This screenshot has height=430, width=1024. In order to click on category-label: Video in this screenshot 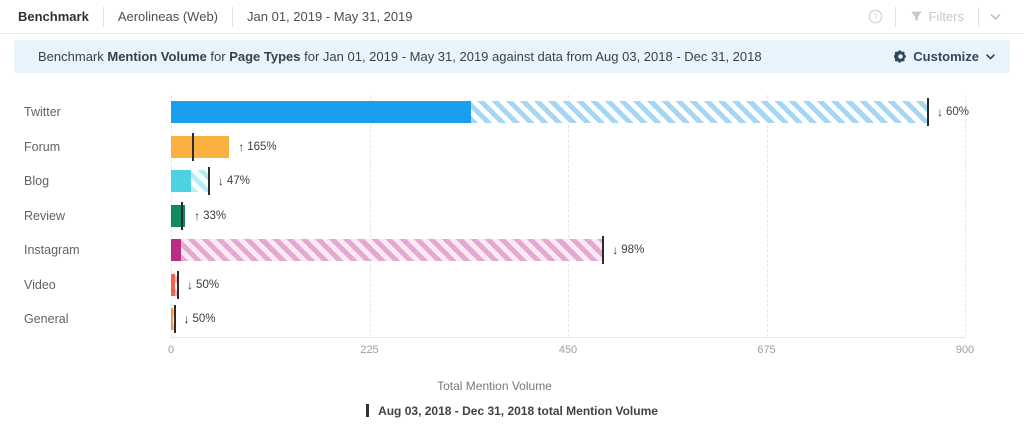, I will do `click(40, 284)`.